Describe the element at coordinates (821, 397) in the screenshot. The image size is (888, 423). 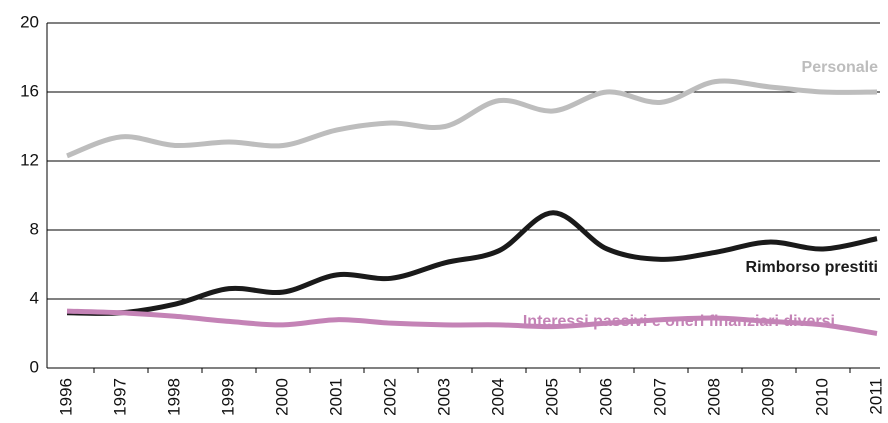
I see `x-tick-label: 2010` at that location.